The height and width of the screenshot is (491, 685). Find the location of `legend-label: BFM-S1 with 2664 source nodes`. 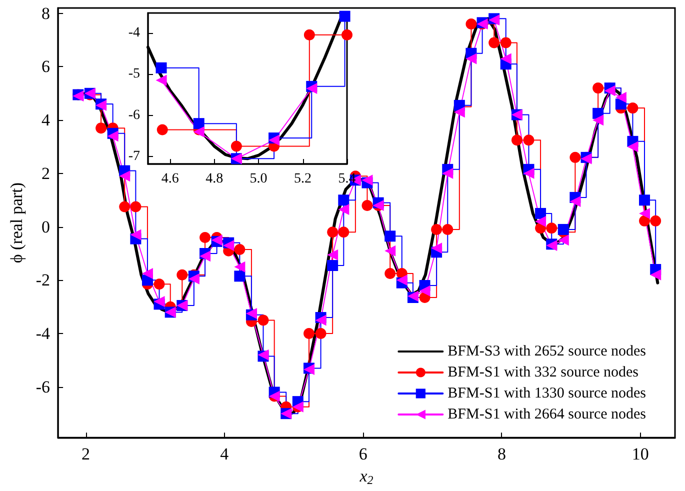

legend-label: BFM-S1 with 2664 source nodes is located at coordinates (547, 414).